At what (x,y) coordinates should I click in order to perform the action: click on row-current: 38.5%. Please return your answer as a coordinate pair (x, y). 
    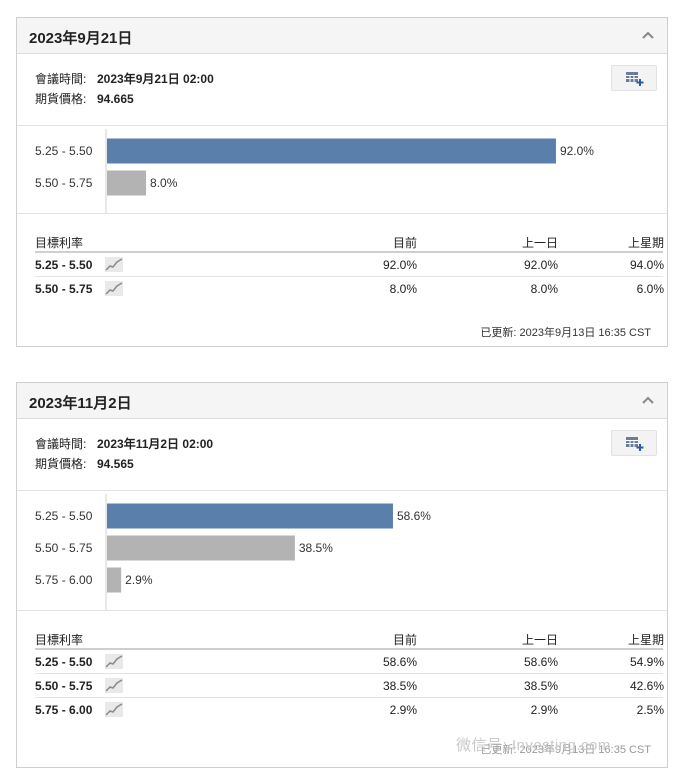
    Looking at the image, I should click on (399, 686).